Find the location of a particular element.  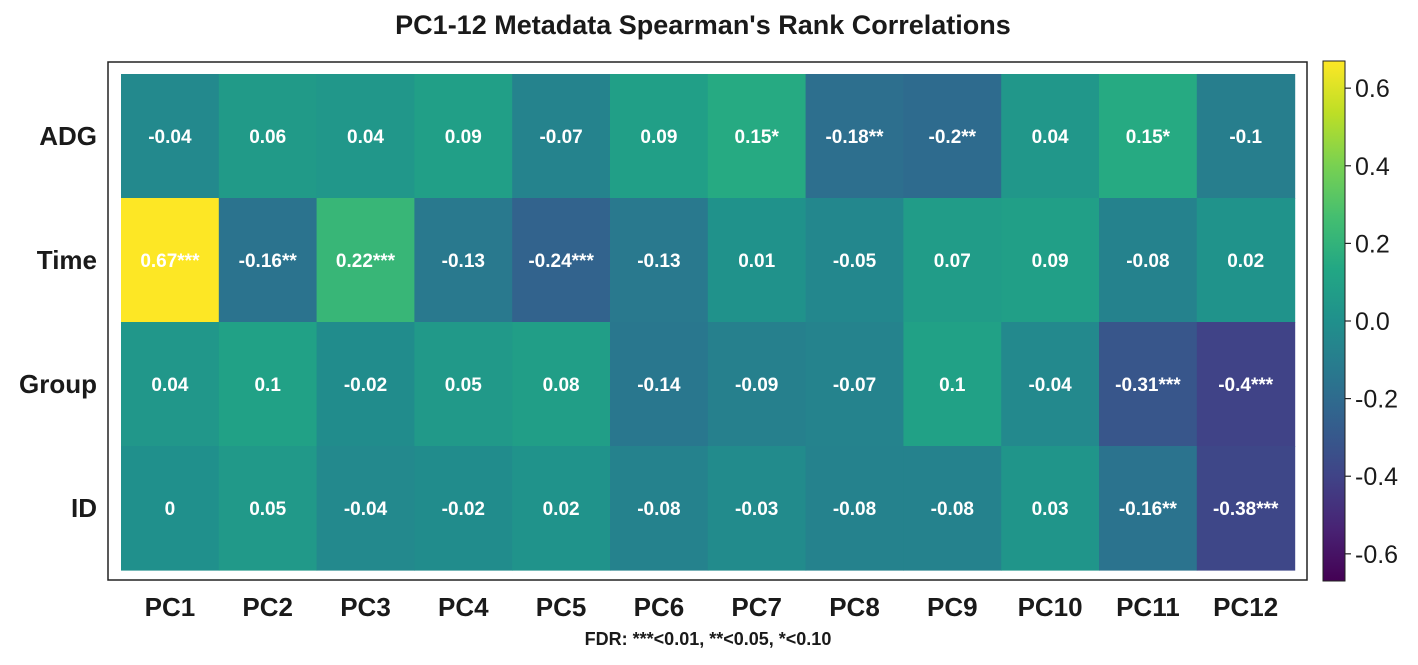

heatmap-cell-time-pc4 is located at coordinates (463, 260).